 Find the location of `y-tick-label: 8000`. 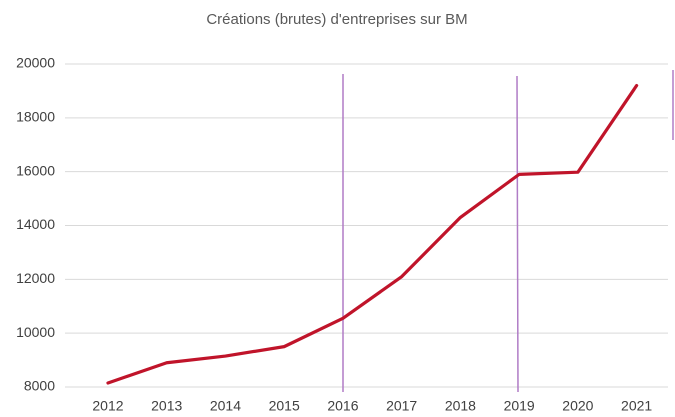

y-tick-label: 8000 is located at coordinates (39, 386).